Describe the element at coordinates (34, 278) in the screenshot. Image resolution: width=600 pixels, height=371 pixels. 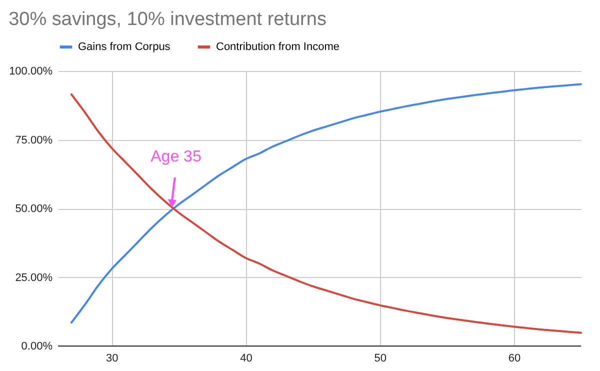
I see `y-tick-label: 25.00%` at that location.